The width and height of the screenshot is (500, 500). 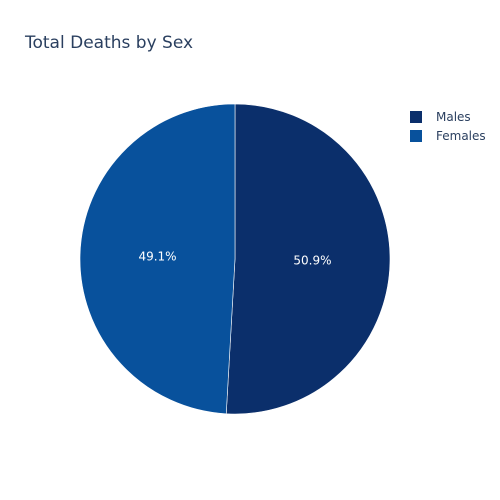 What do you see at coordinates (416, 116) in the screenshot?
I see `legend-swatch-males` at bounding box center [416, 116].